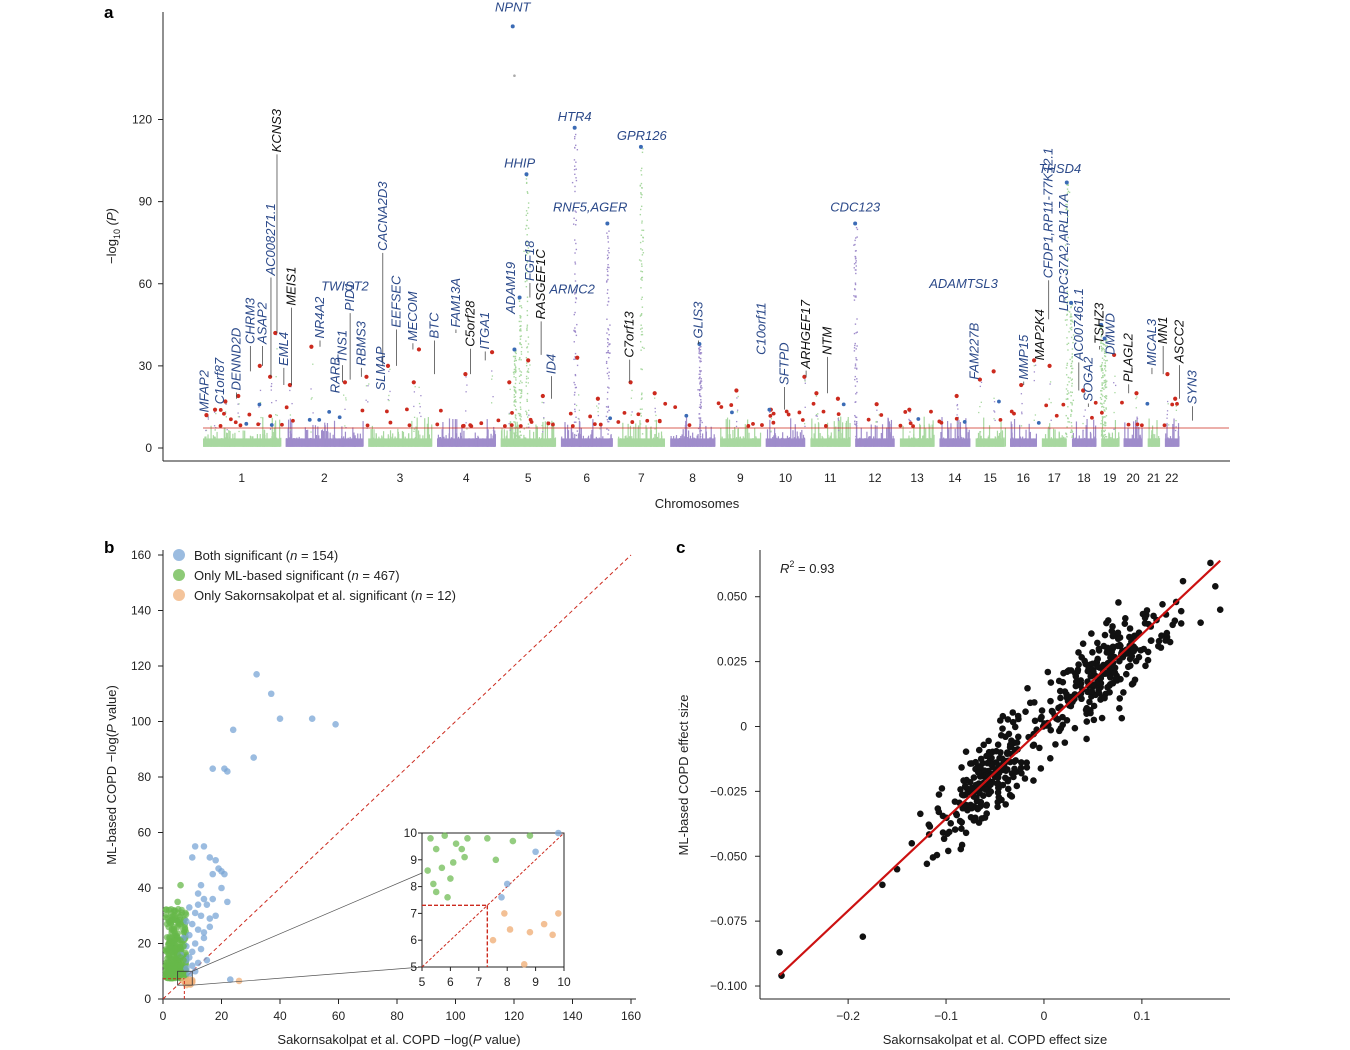  Describe the element at coordinates (629, 334) in the screenshot. I see `gene-label-c7orf13: C7orf13` at that location.